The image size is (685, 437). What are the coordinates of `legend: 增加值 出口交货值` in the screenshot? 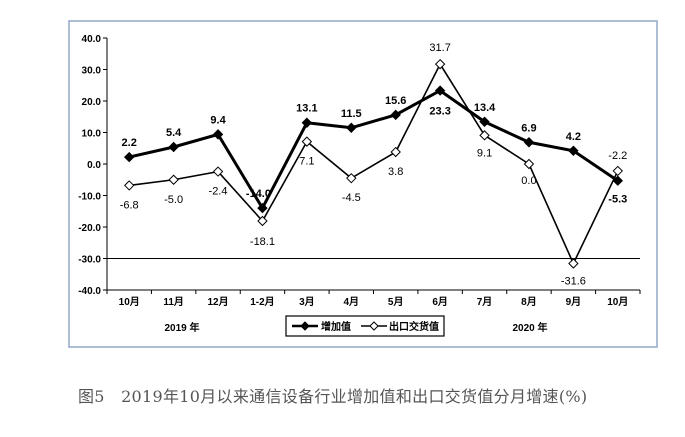 It's located at (365, 326).